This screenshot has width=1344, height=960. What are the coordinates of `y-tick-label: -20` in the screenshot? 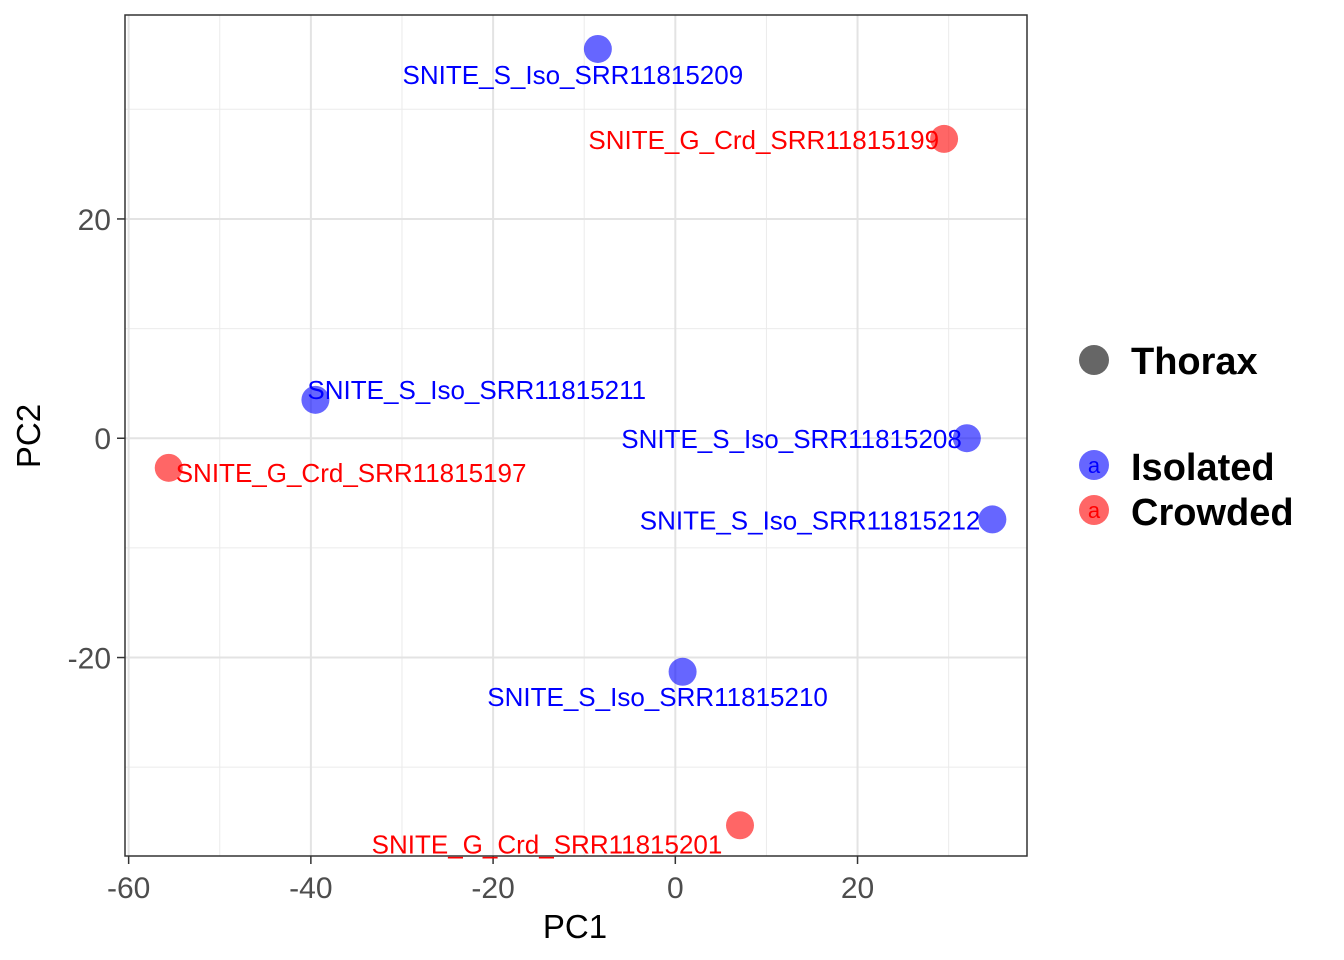 It's located at (89, 659).